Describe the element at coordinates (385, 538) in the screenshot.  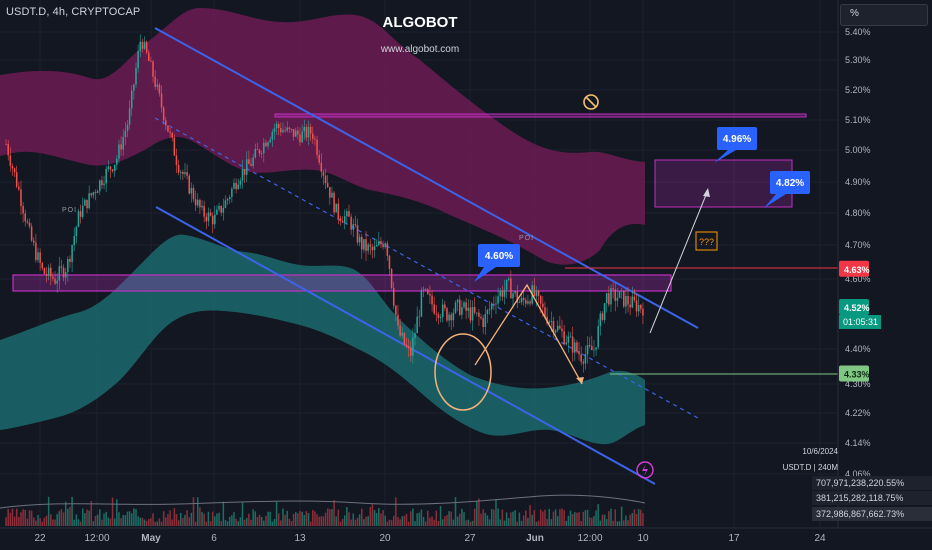
I see `x-tick-label: 20` at that location.